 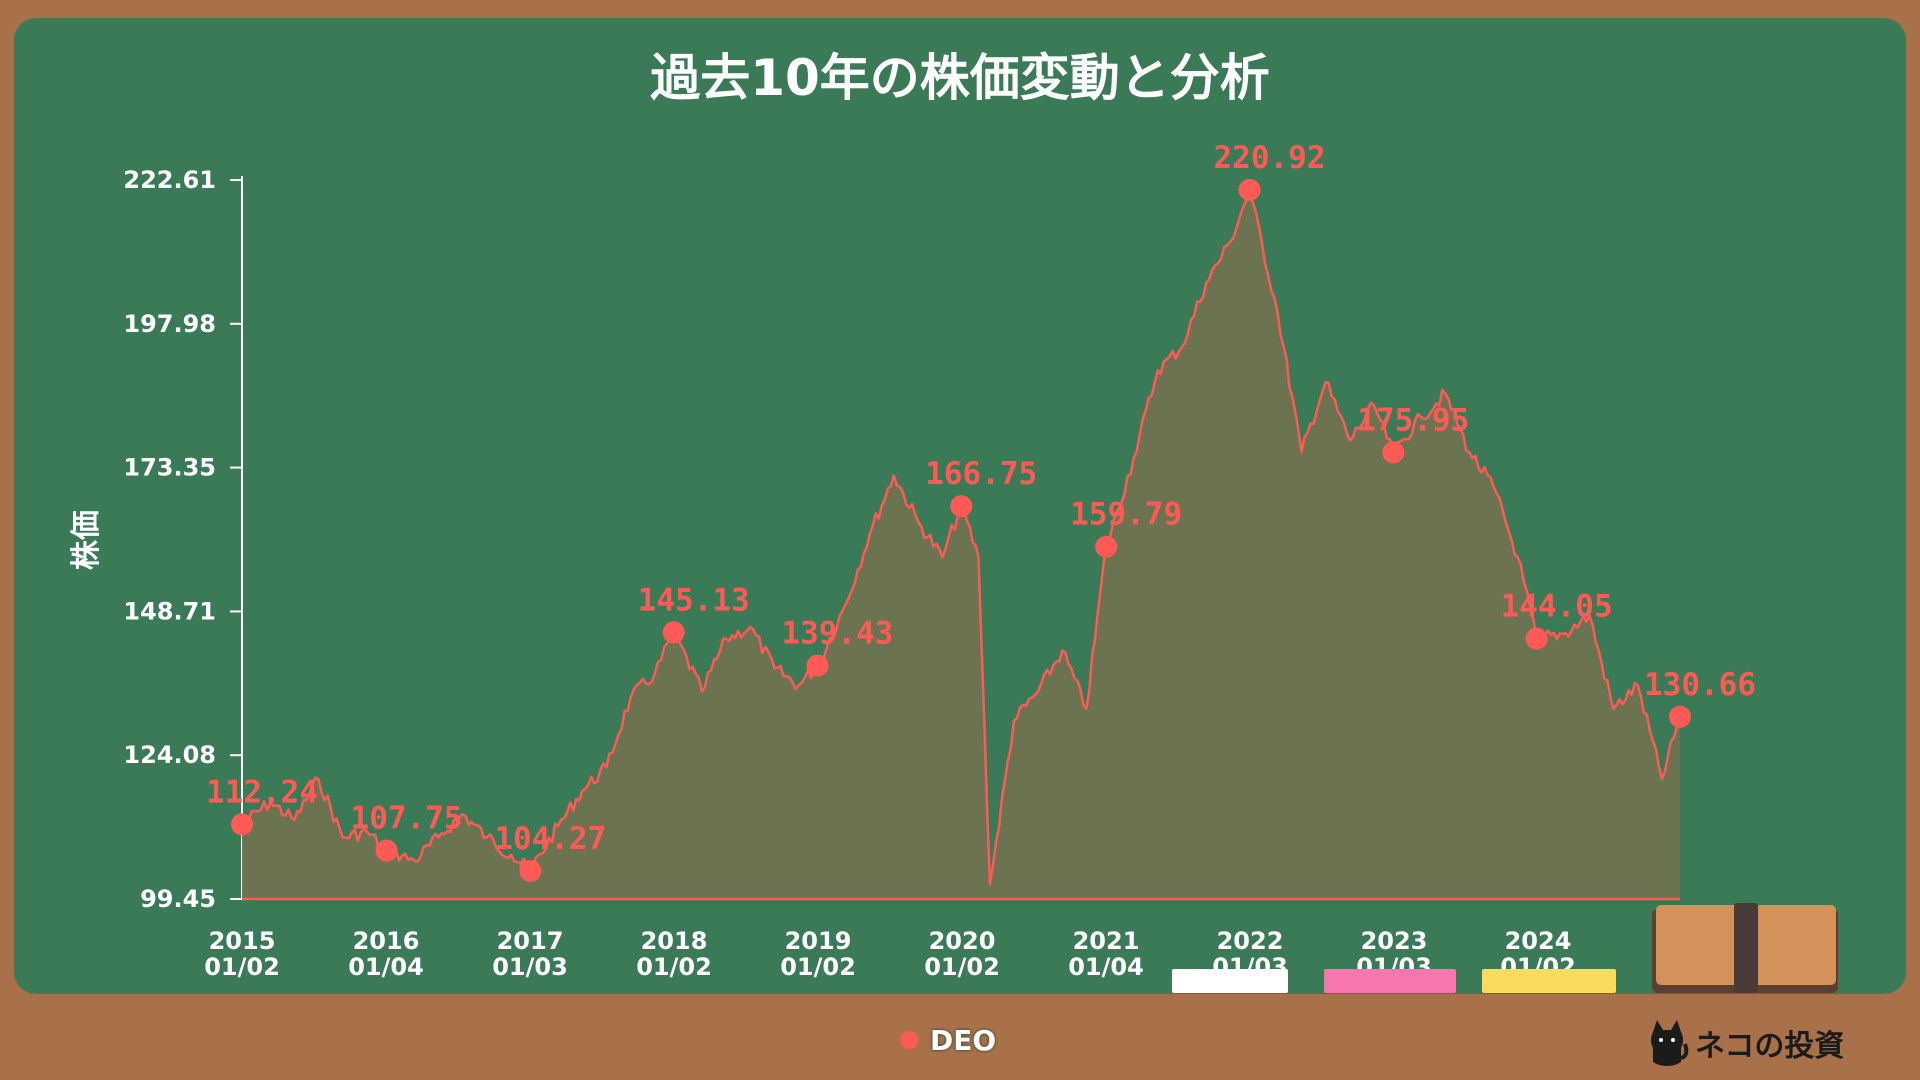 I want to click on x-tick-label: 01/03, so click(x=530, y=967).